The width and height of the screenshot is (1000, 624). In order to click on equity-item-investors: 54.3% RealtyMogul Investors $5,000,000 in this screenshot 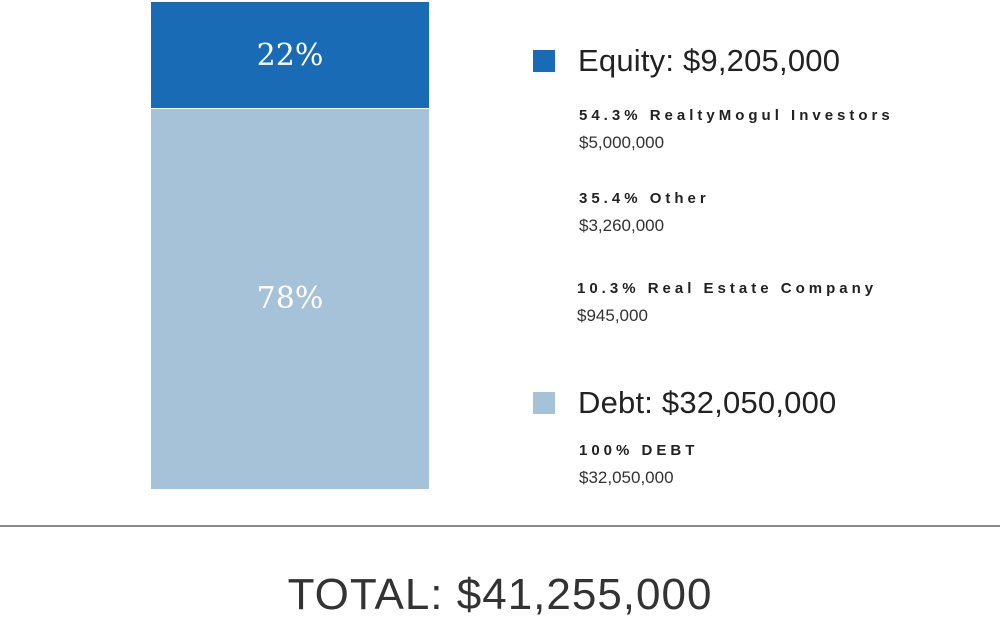, I will do `click(736, 130)`.